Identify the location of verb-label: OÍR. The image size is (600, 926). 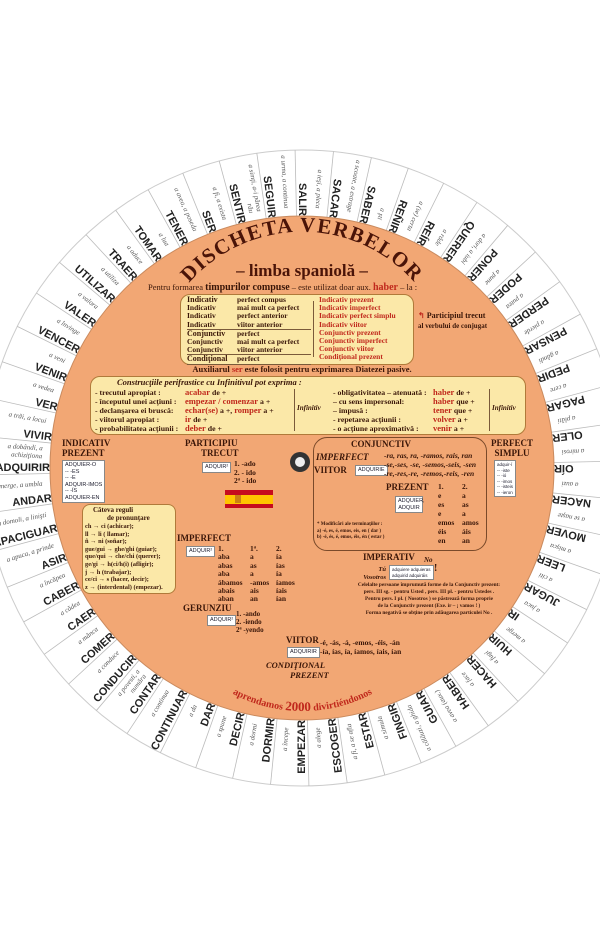
(577, 468).